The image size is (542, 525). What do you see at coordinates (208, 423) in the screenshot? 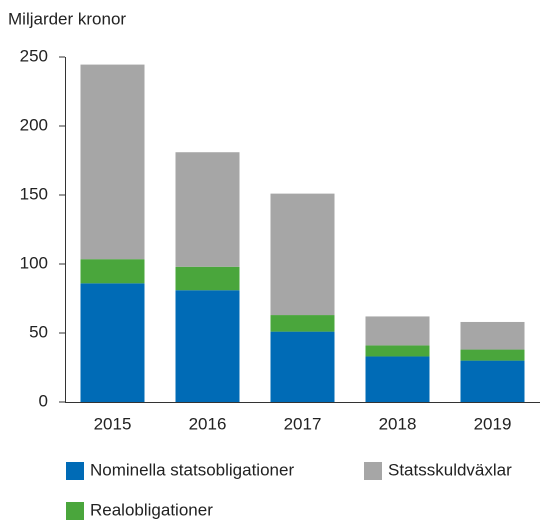
I see `x-tick-label: 2016` at bounding box center [208, 423].